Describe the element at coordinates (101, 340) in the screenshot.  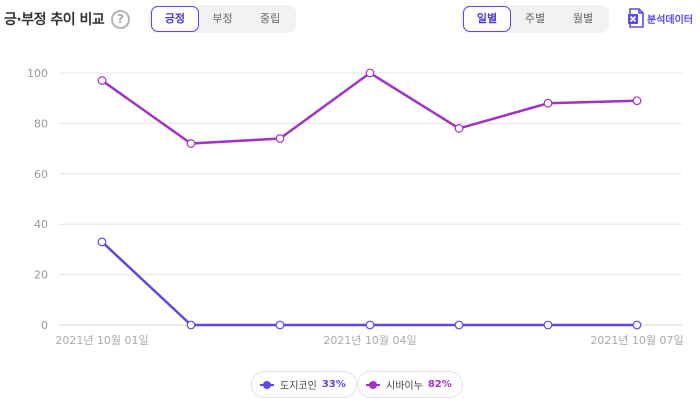
I see `x-tick-label: 2021년 10월 01일` at that location.